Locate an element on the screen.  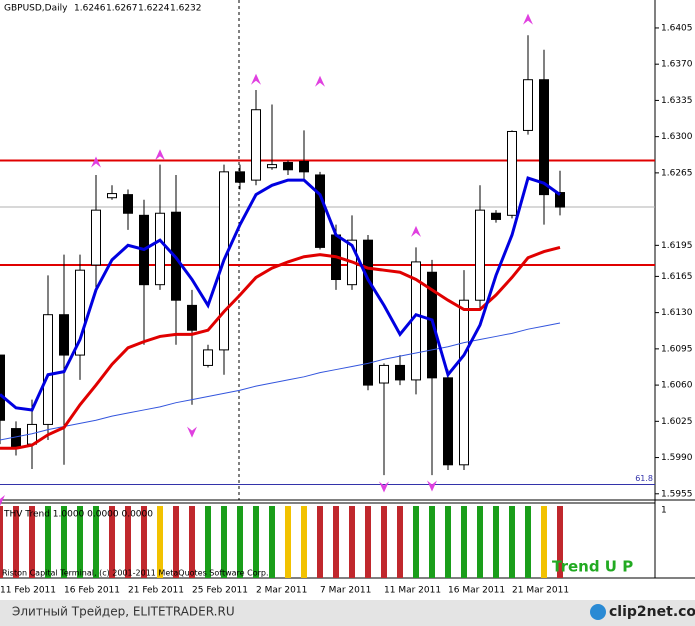
x-tick-label: 16 Feb 2011 is located at coordinates (92, 591).